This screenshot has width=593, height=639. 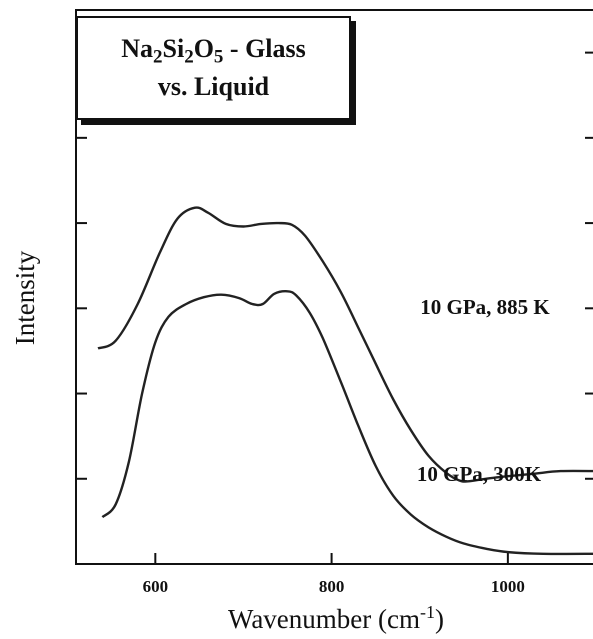 I want to click on title-part-6: - Glass, so click(x=264, y=48).